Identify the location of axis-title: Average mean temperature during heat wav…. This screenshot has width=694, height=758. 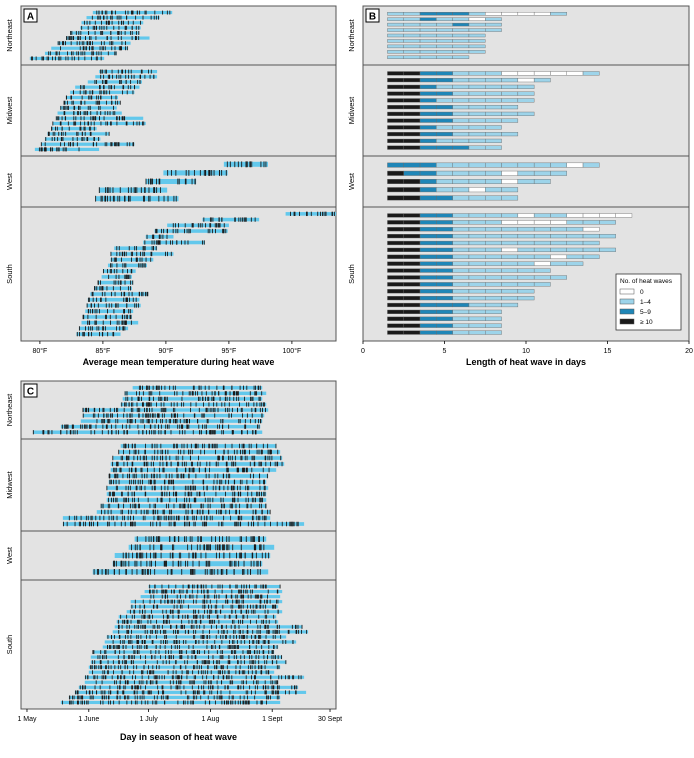
(179, 362).